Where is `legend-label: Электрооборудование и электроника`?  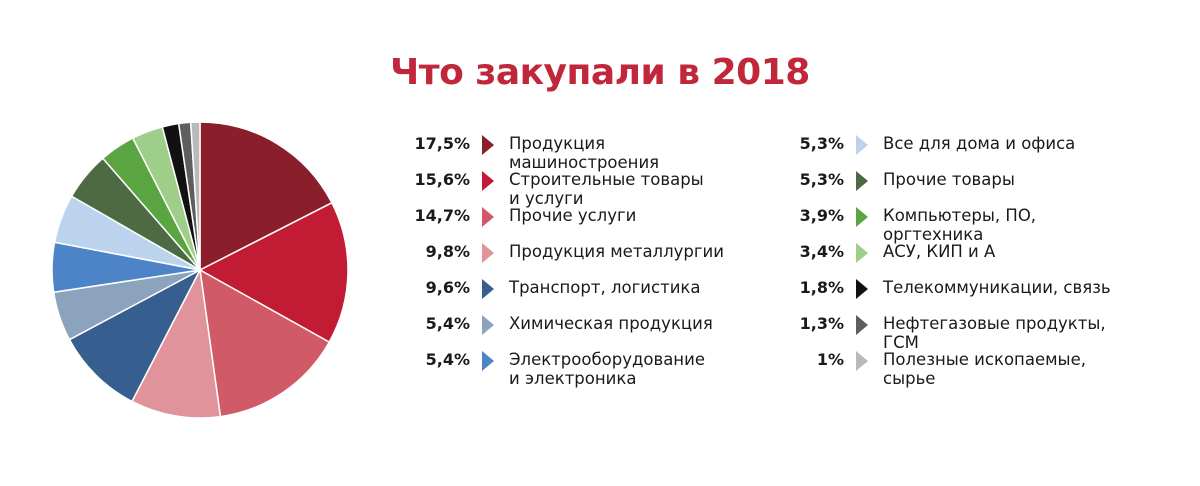 legend-label: Электрооборудование и электроника is located at coordinates (634, 369).